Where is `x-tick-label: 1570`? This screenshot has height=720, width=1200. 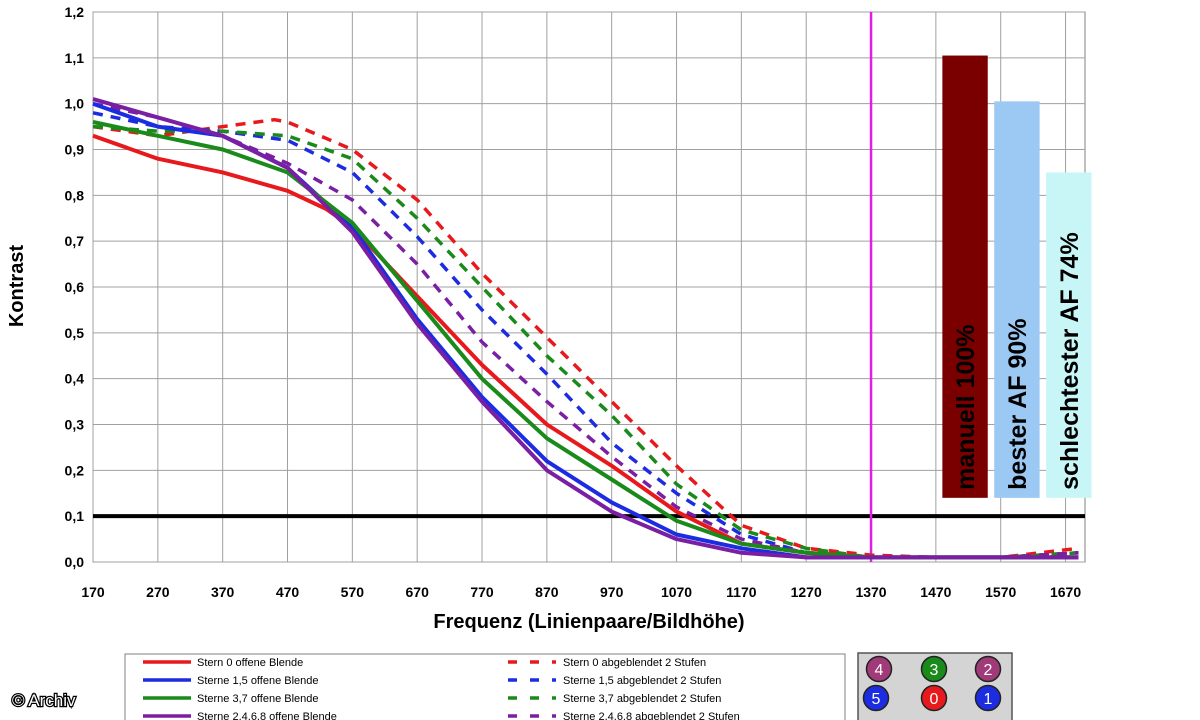
x-tick-label: 1570 is located at coordinates (1000, 592).